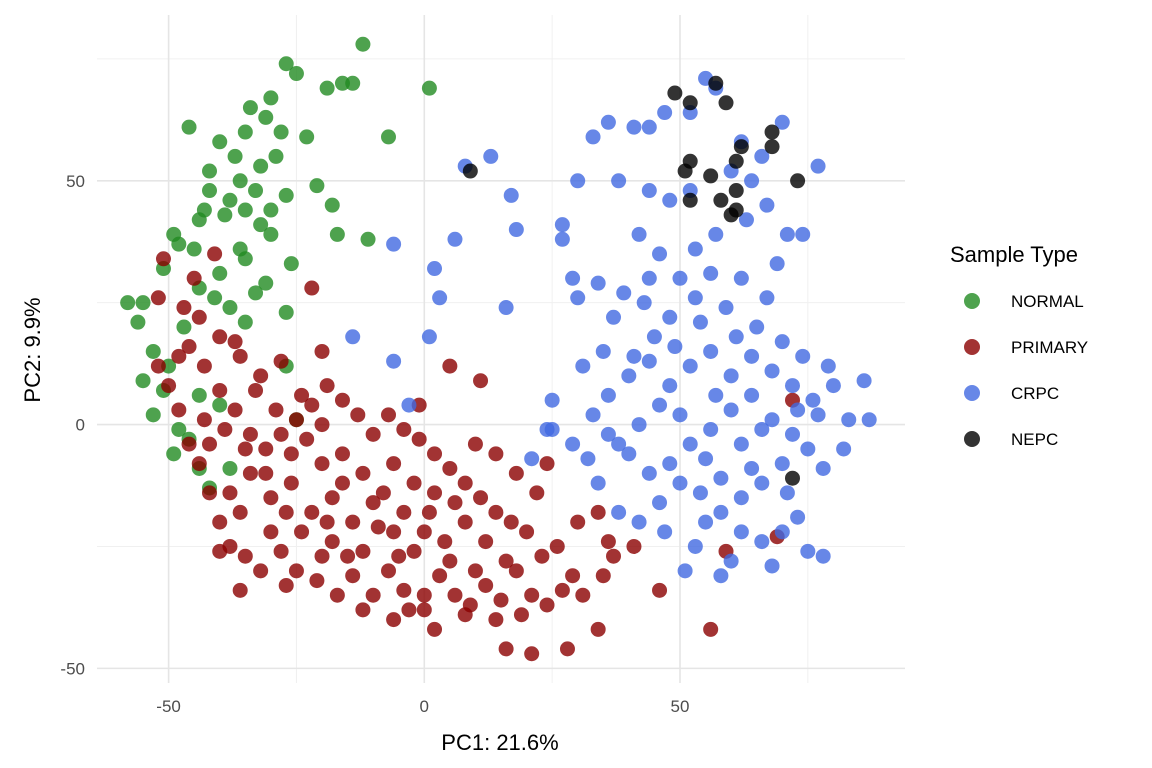 This screenshot has width=1152, height=768. Describe the element at coordinates (72, 668) in the screenshot. I see `y-tick-label: -50` at that location.